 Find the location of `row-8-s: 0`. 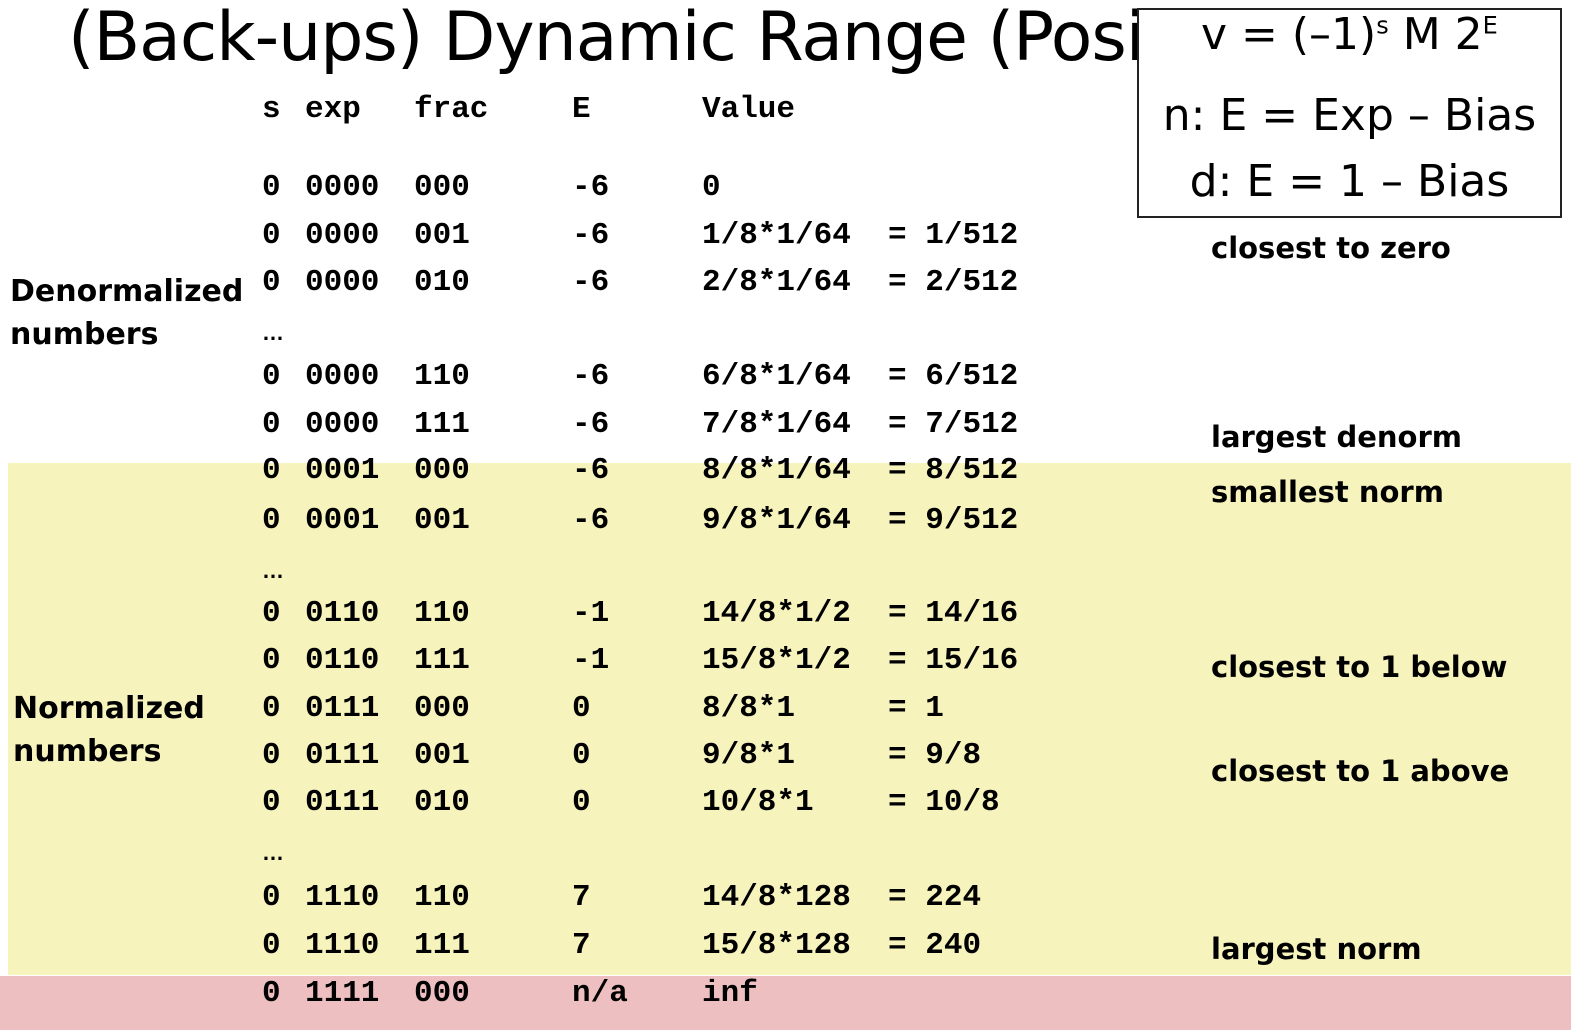

row-8-s: 0 is located at coordinates (271, 660).